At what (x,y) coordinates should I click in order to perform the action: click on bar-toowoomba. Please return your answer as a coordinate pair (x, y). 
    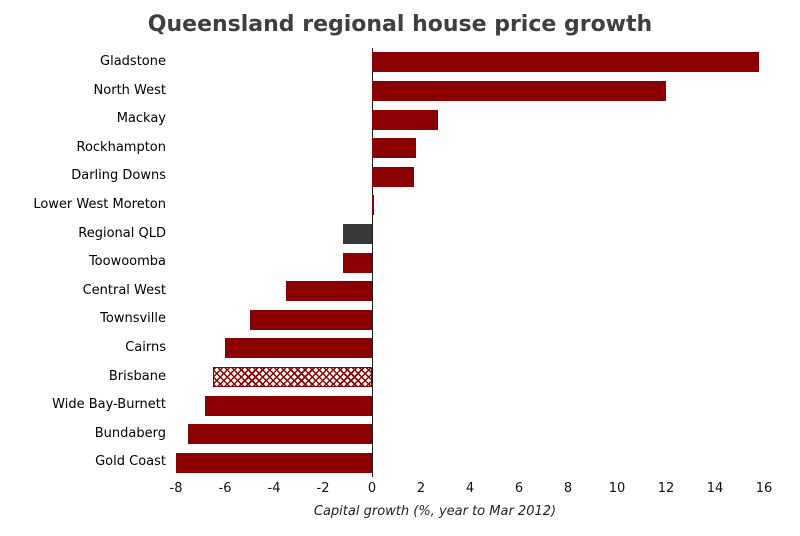
    Looking at the image, I should click on (357, 262).